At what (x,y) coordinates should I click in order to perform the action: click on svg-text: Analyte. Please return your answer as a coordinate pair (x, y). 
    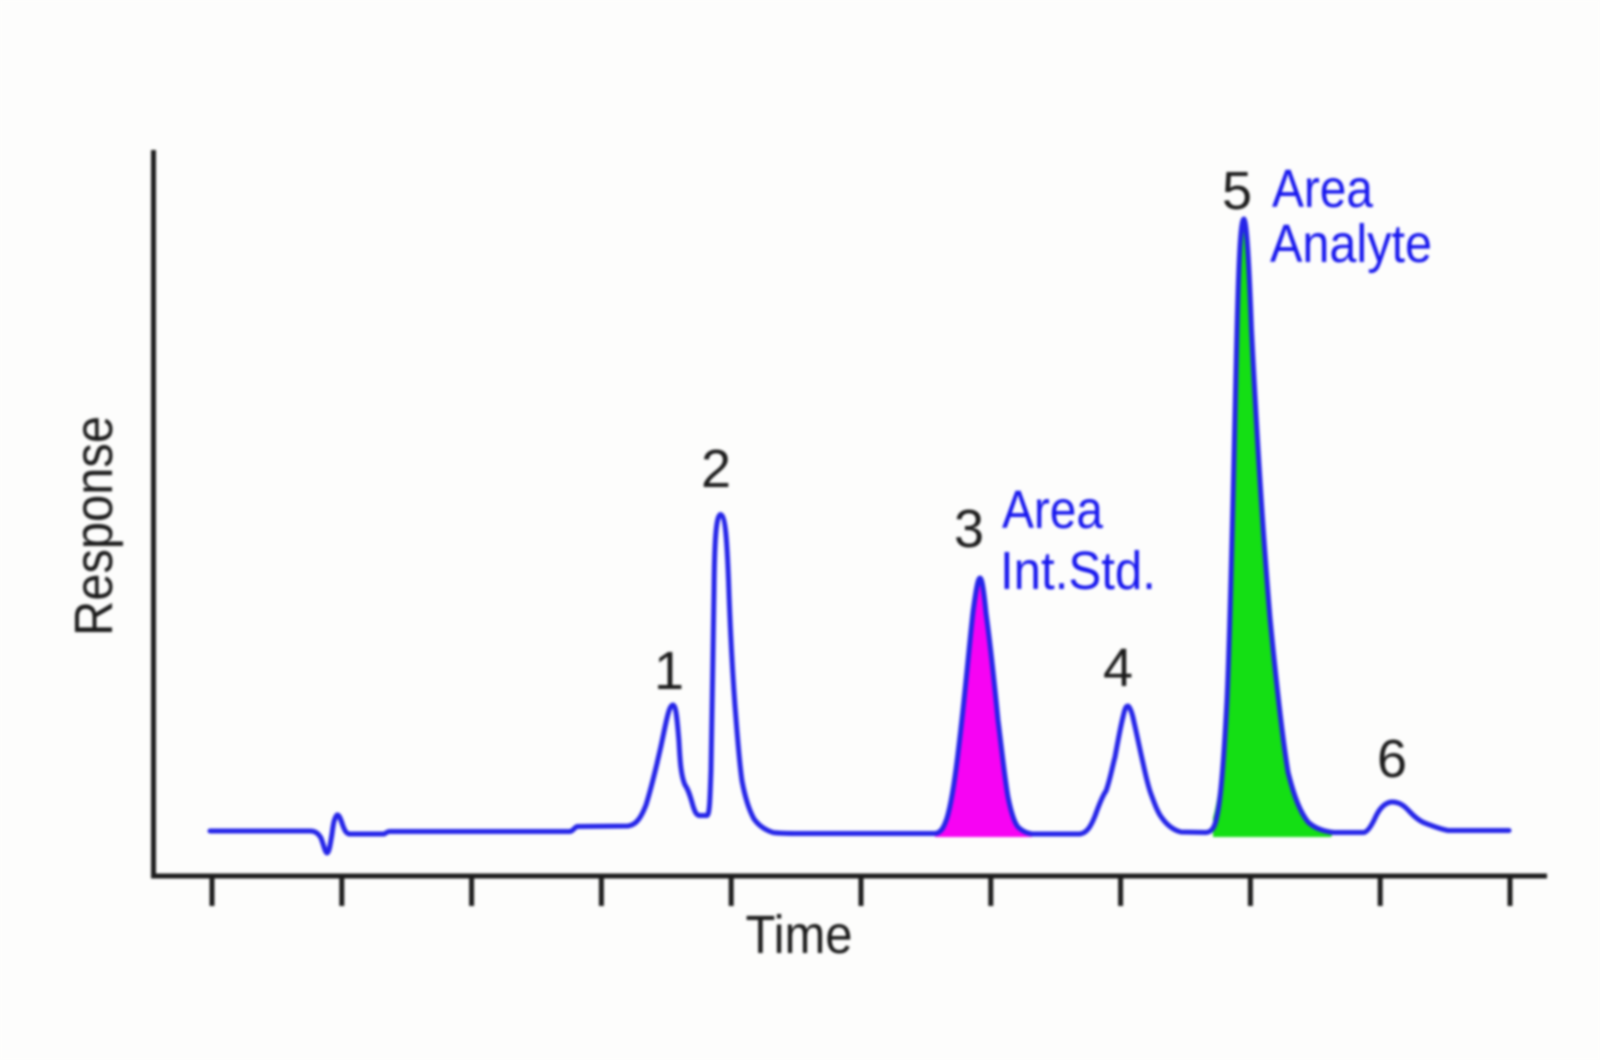
    Looking at the image, I should click on (1351, 244).